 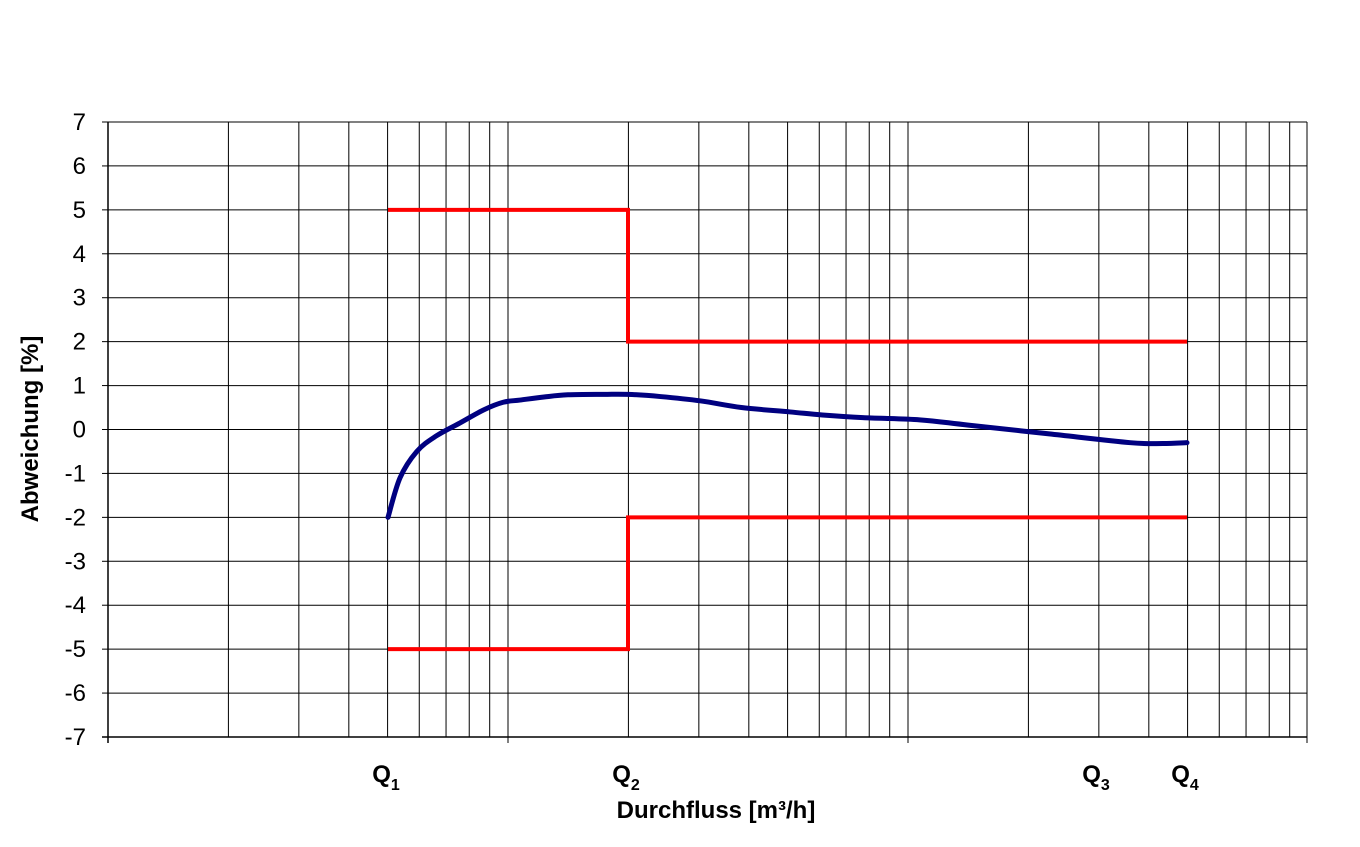 What do you see at coordinates (75, 605) in the screenshot?
I see `y-tick-label: -4` at bounding box center [75, 605].